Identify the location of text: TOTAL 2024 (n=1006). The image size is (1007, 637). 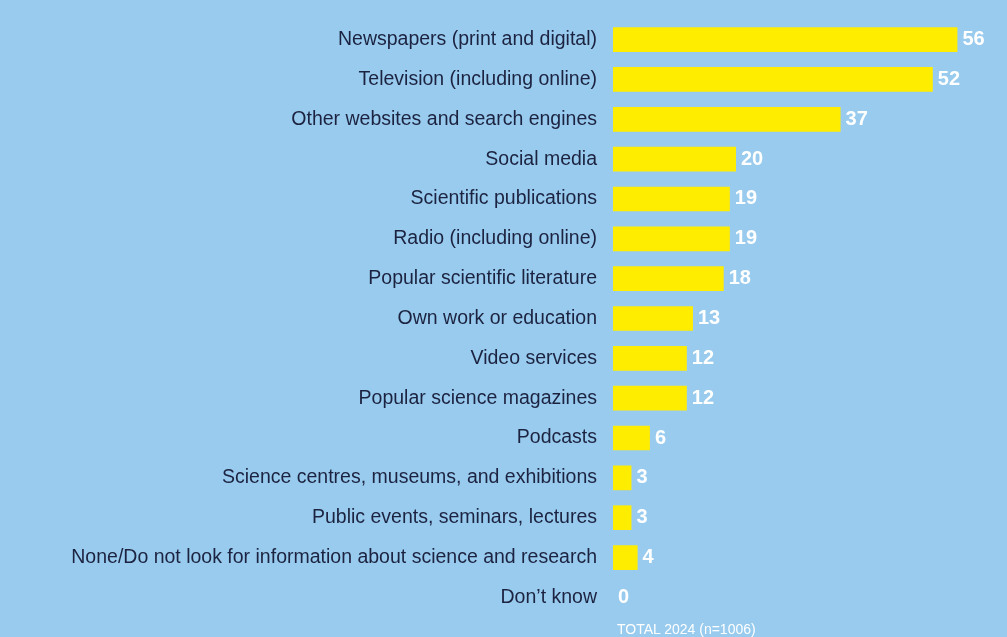
(686, 628).